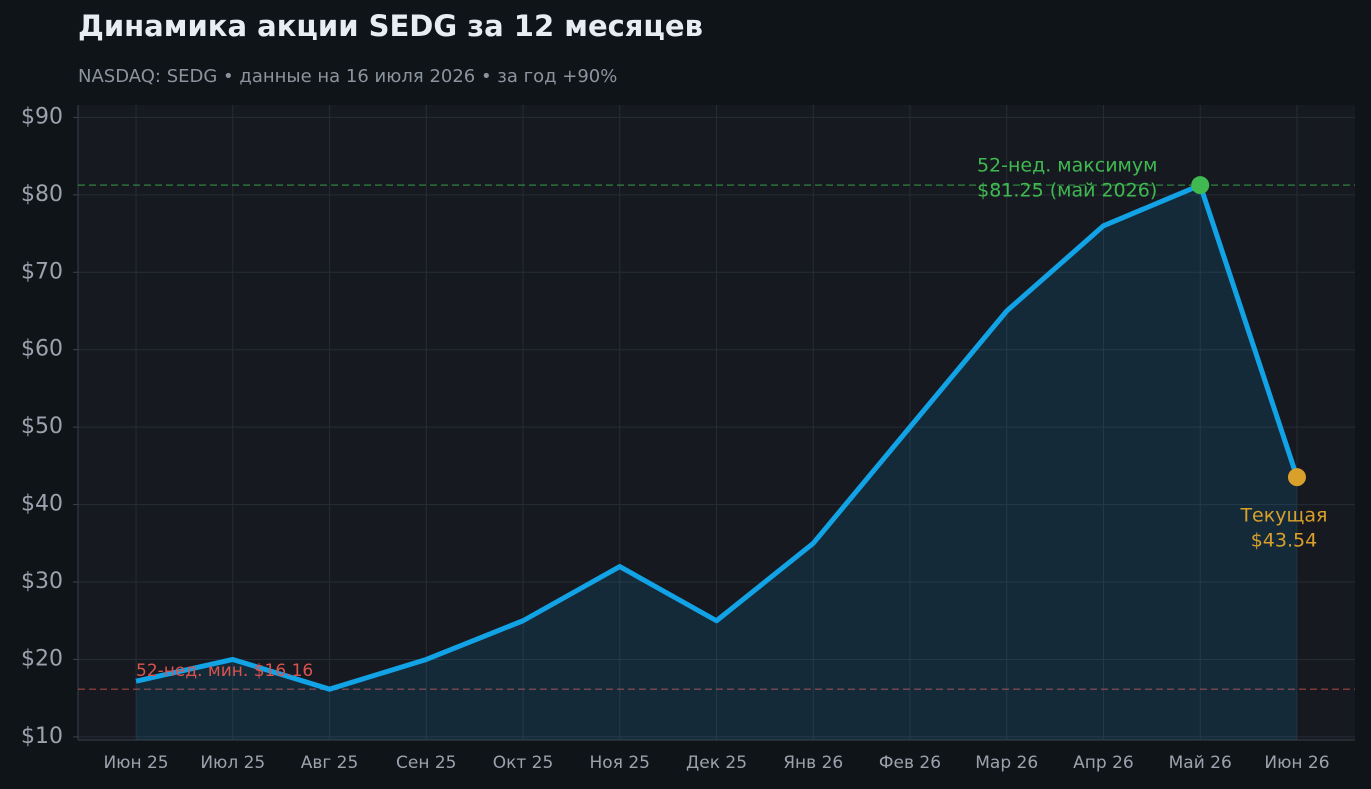  What do you see at coordinates (523, 763) in the screenshot?
I see `x-tick-label: Окт 25` at bounding box center [523, 763].